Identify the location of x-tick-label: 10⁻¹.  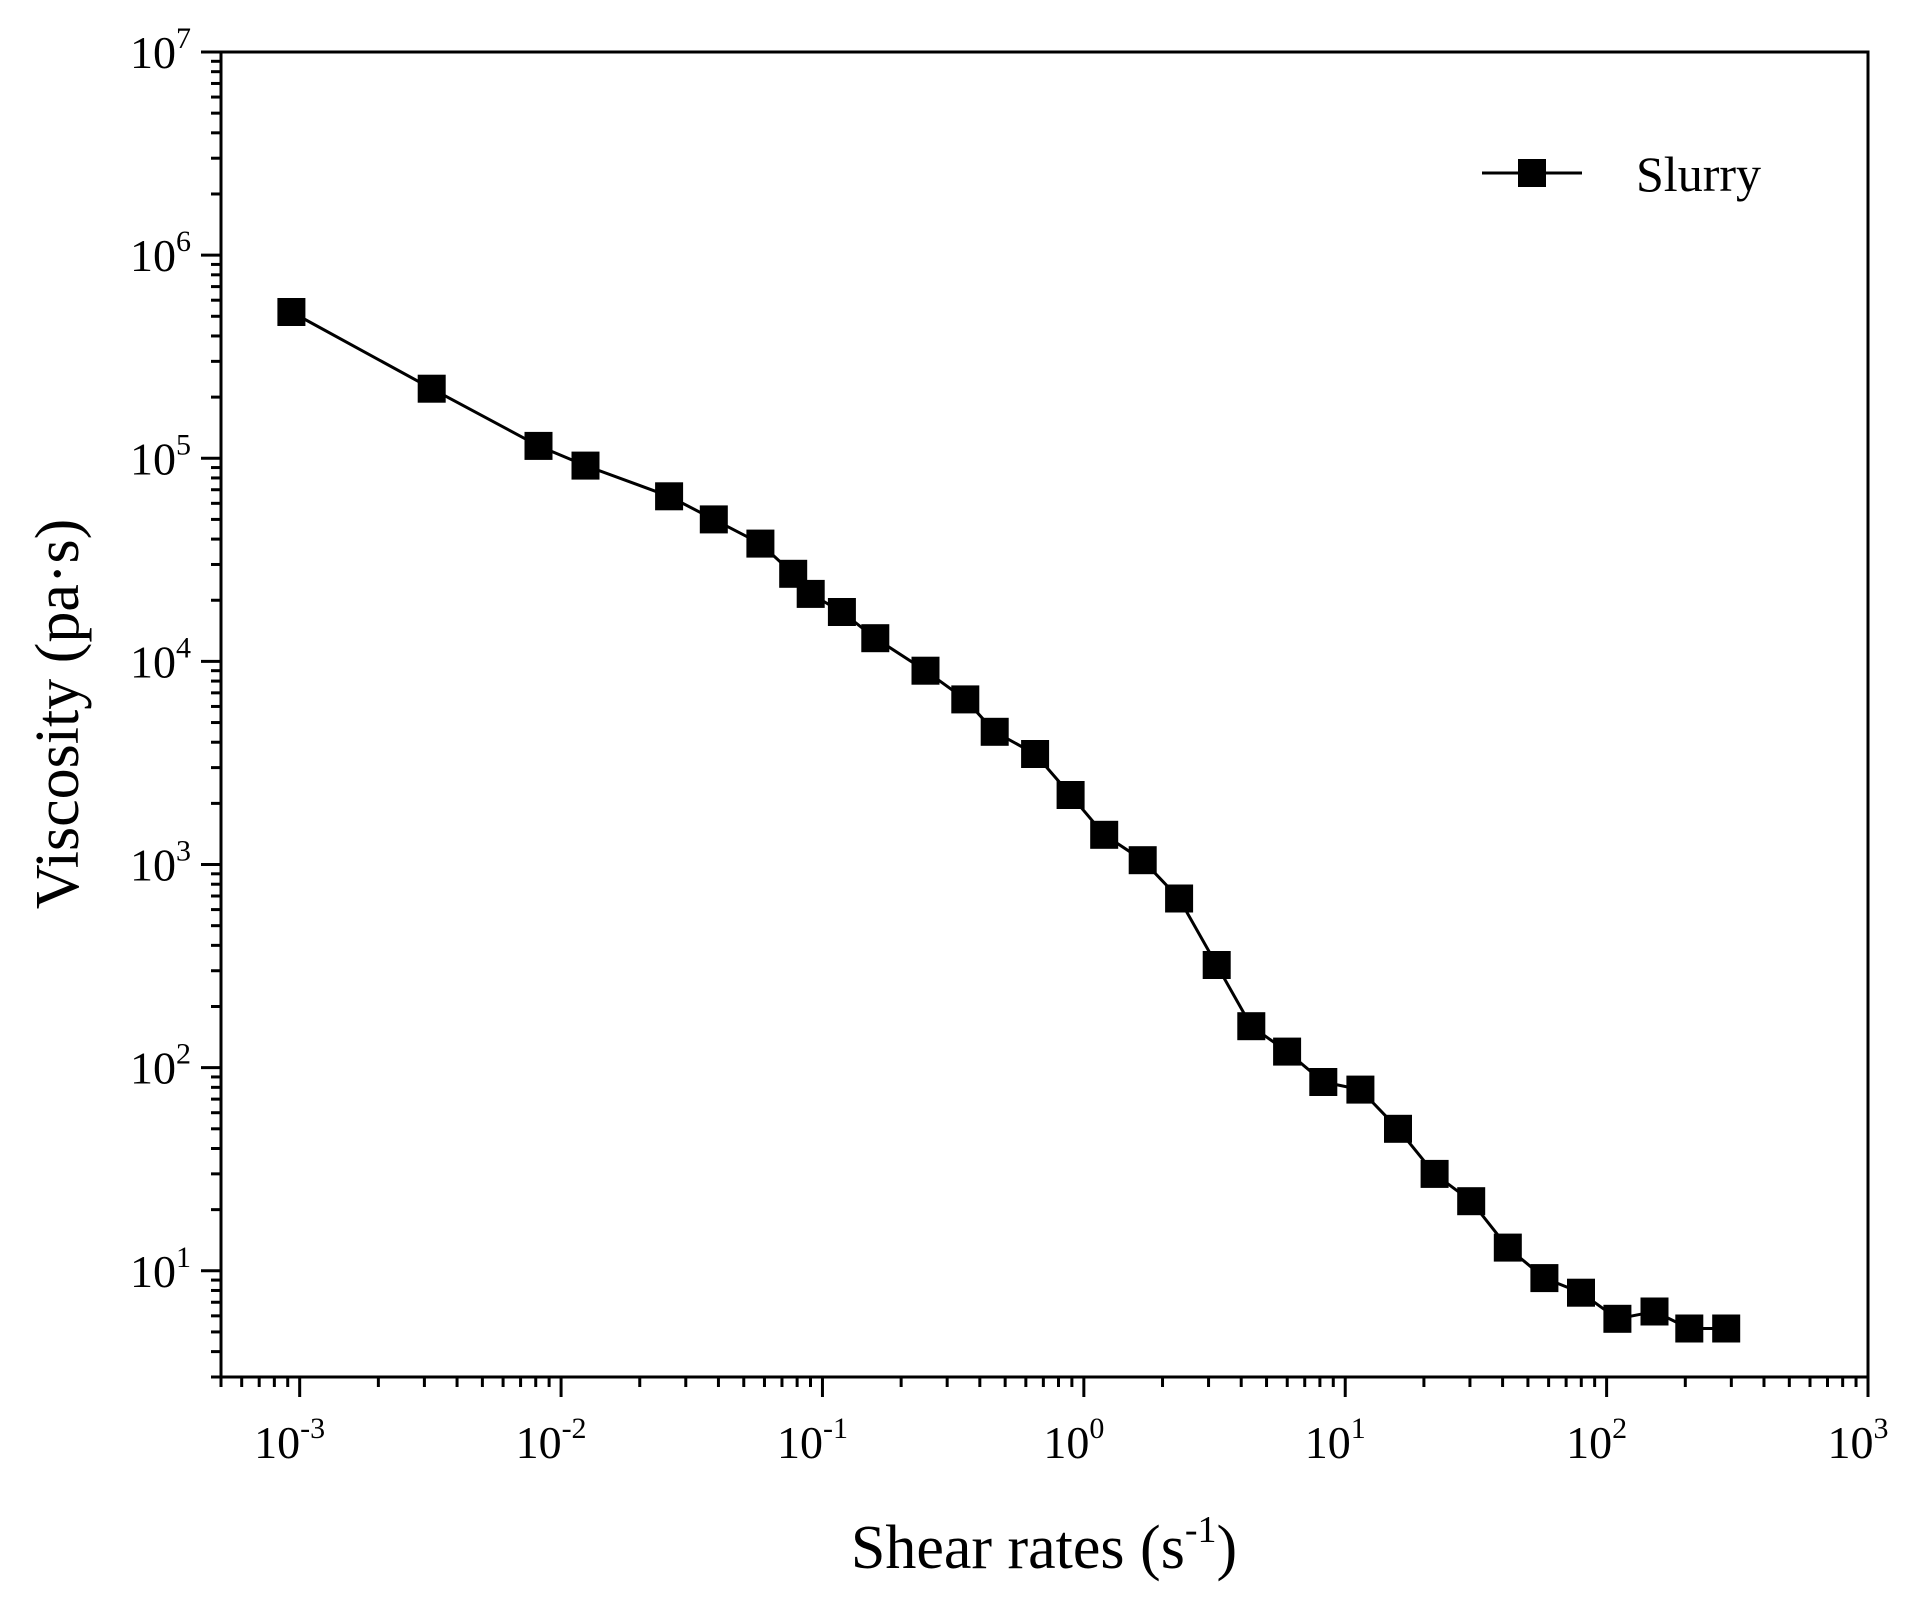
(812, 1440).